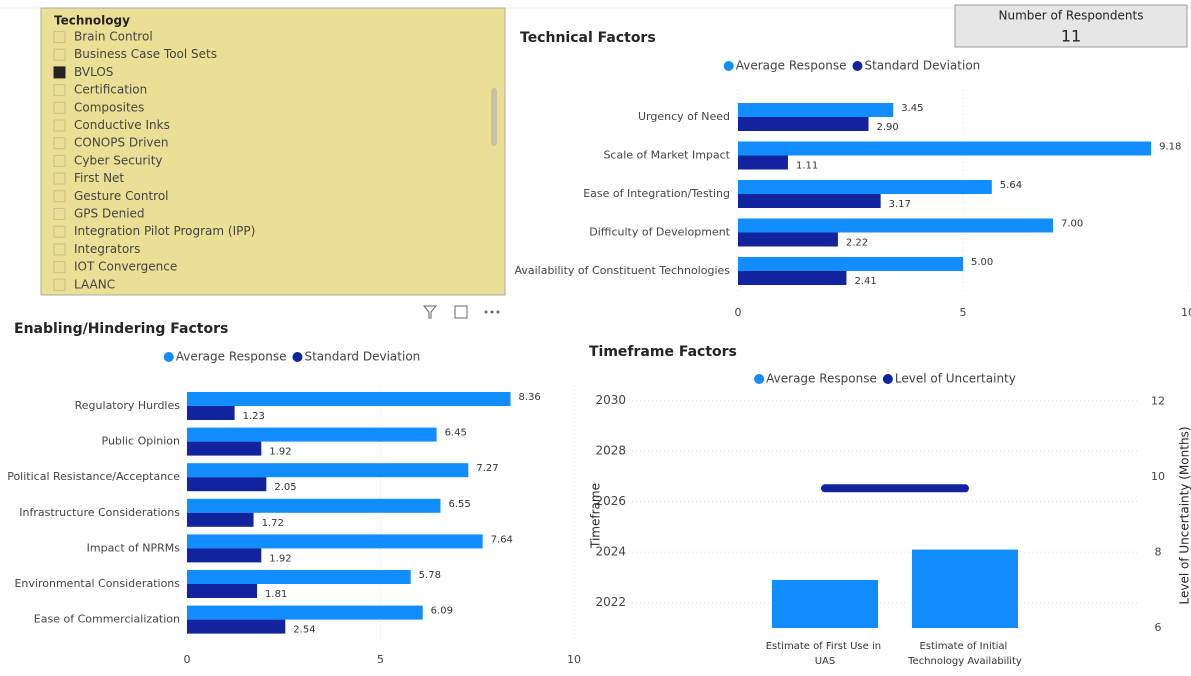 The height and width of the screenshot is (676, 1191). Describe the element at coordinates (912, 108) in the screenshot. I see `value-label: 3.45` at that location.